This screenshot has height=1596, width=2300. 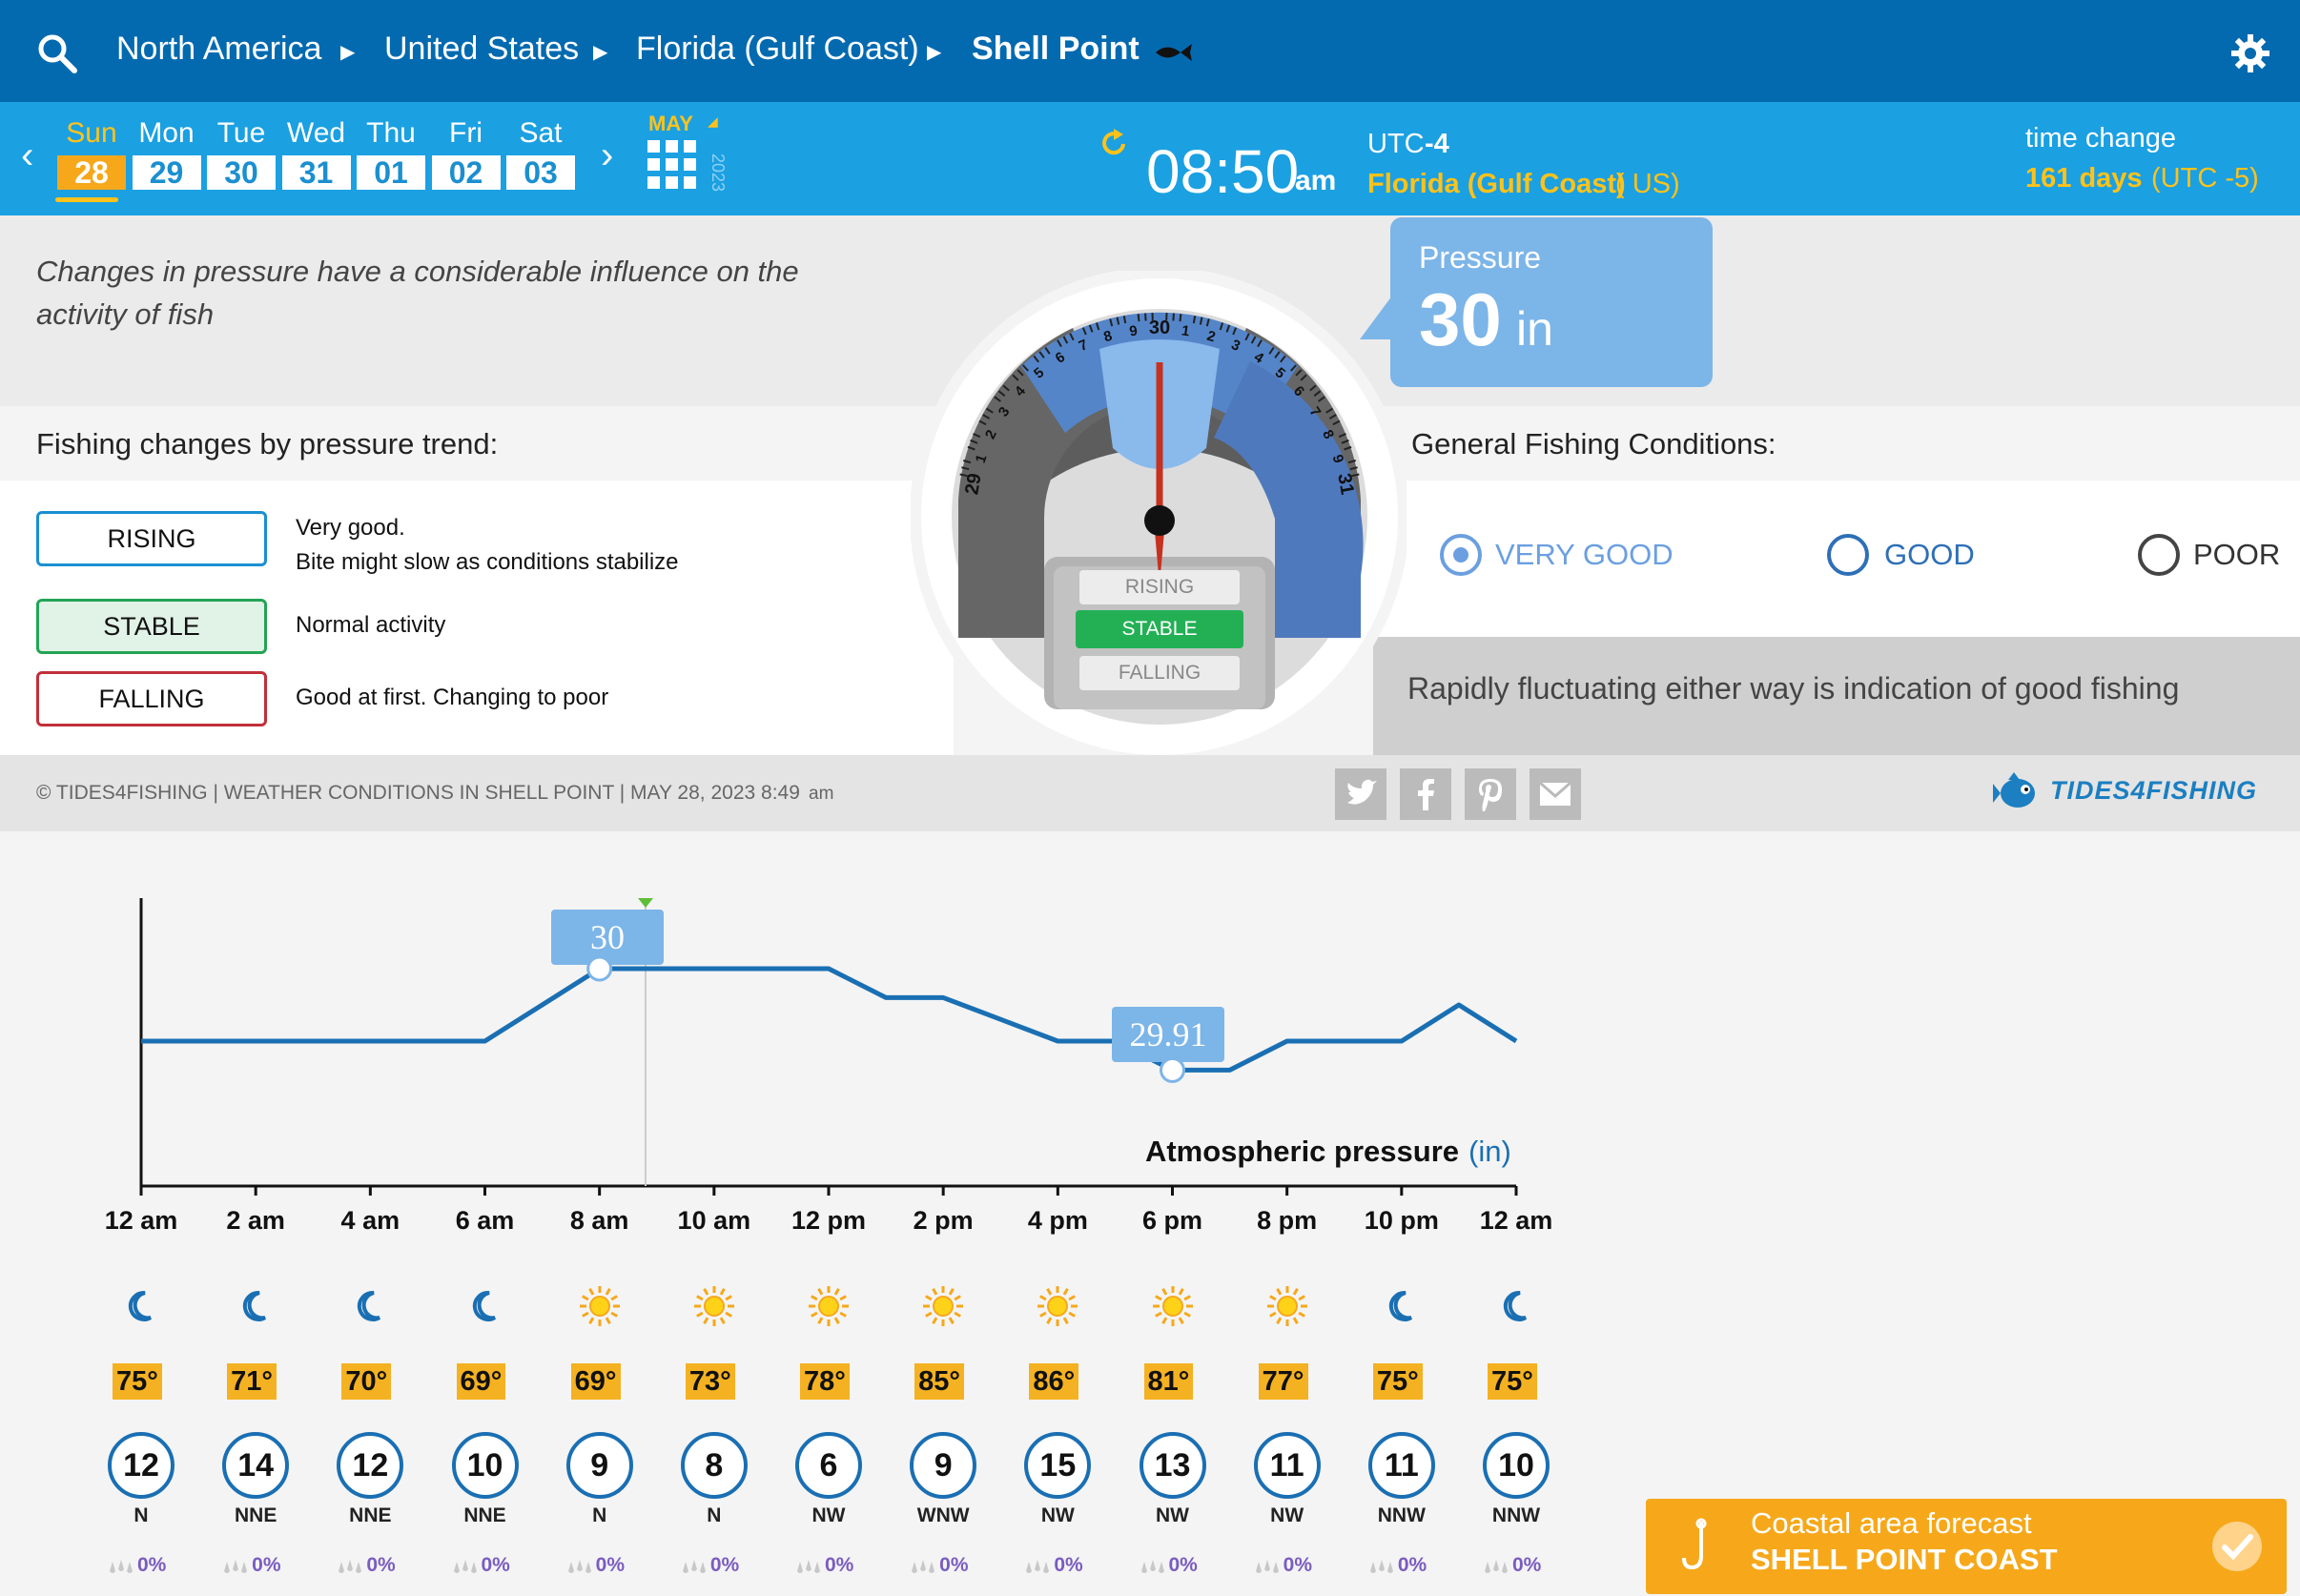 What do you see at coordinates (599, 1465) in the screenshot?
I see `wind-speed: 9` at bounding box center [599, 1465].